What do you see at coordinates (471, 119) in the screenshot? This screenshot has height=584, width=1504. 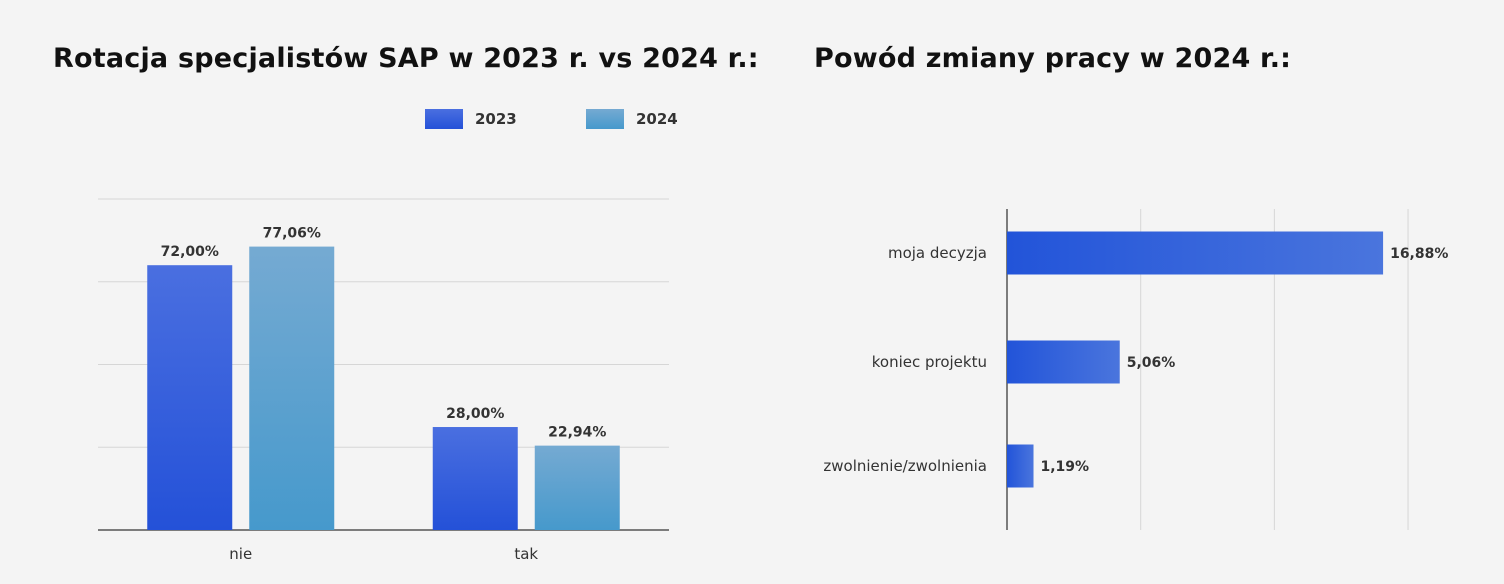 I see `legend-item-2023: 2023` at bounding box center [471, 119].